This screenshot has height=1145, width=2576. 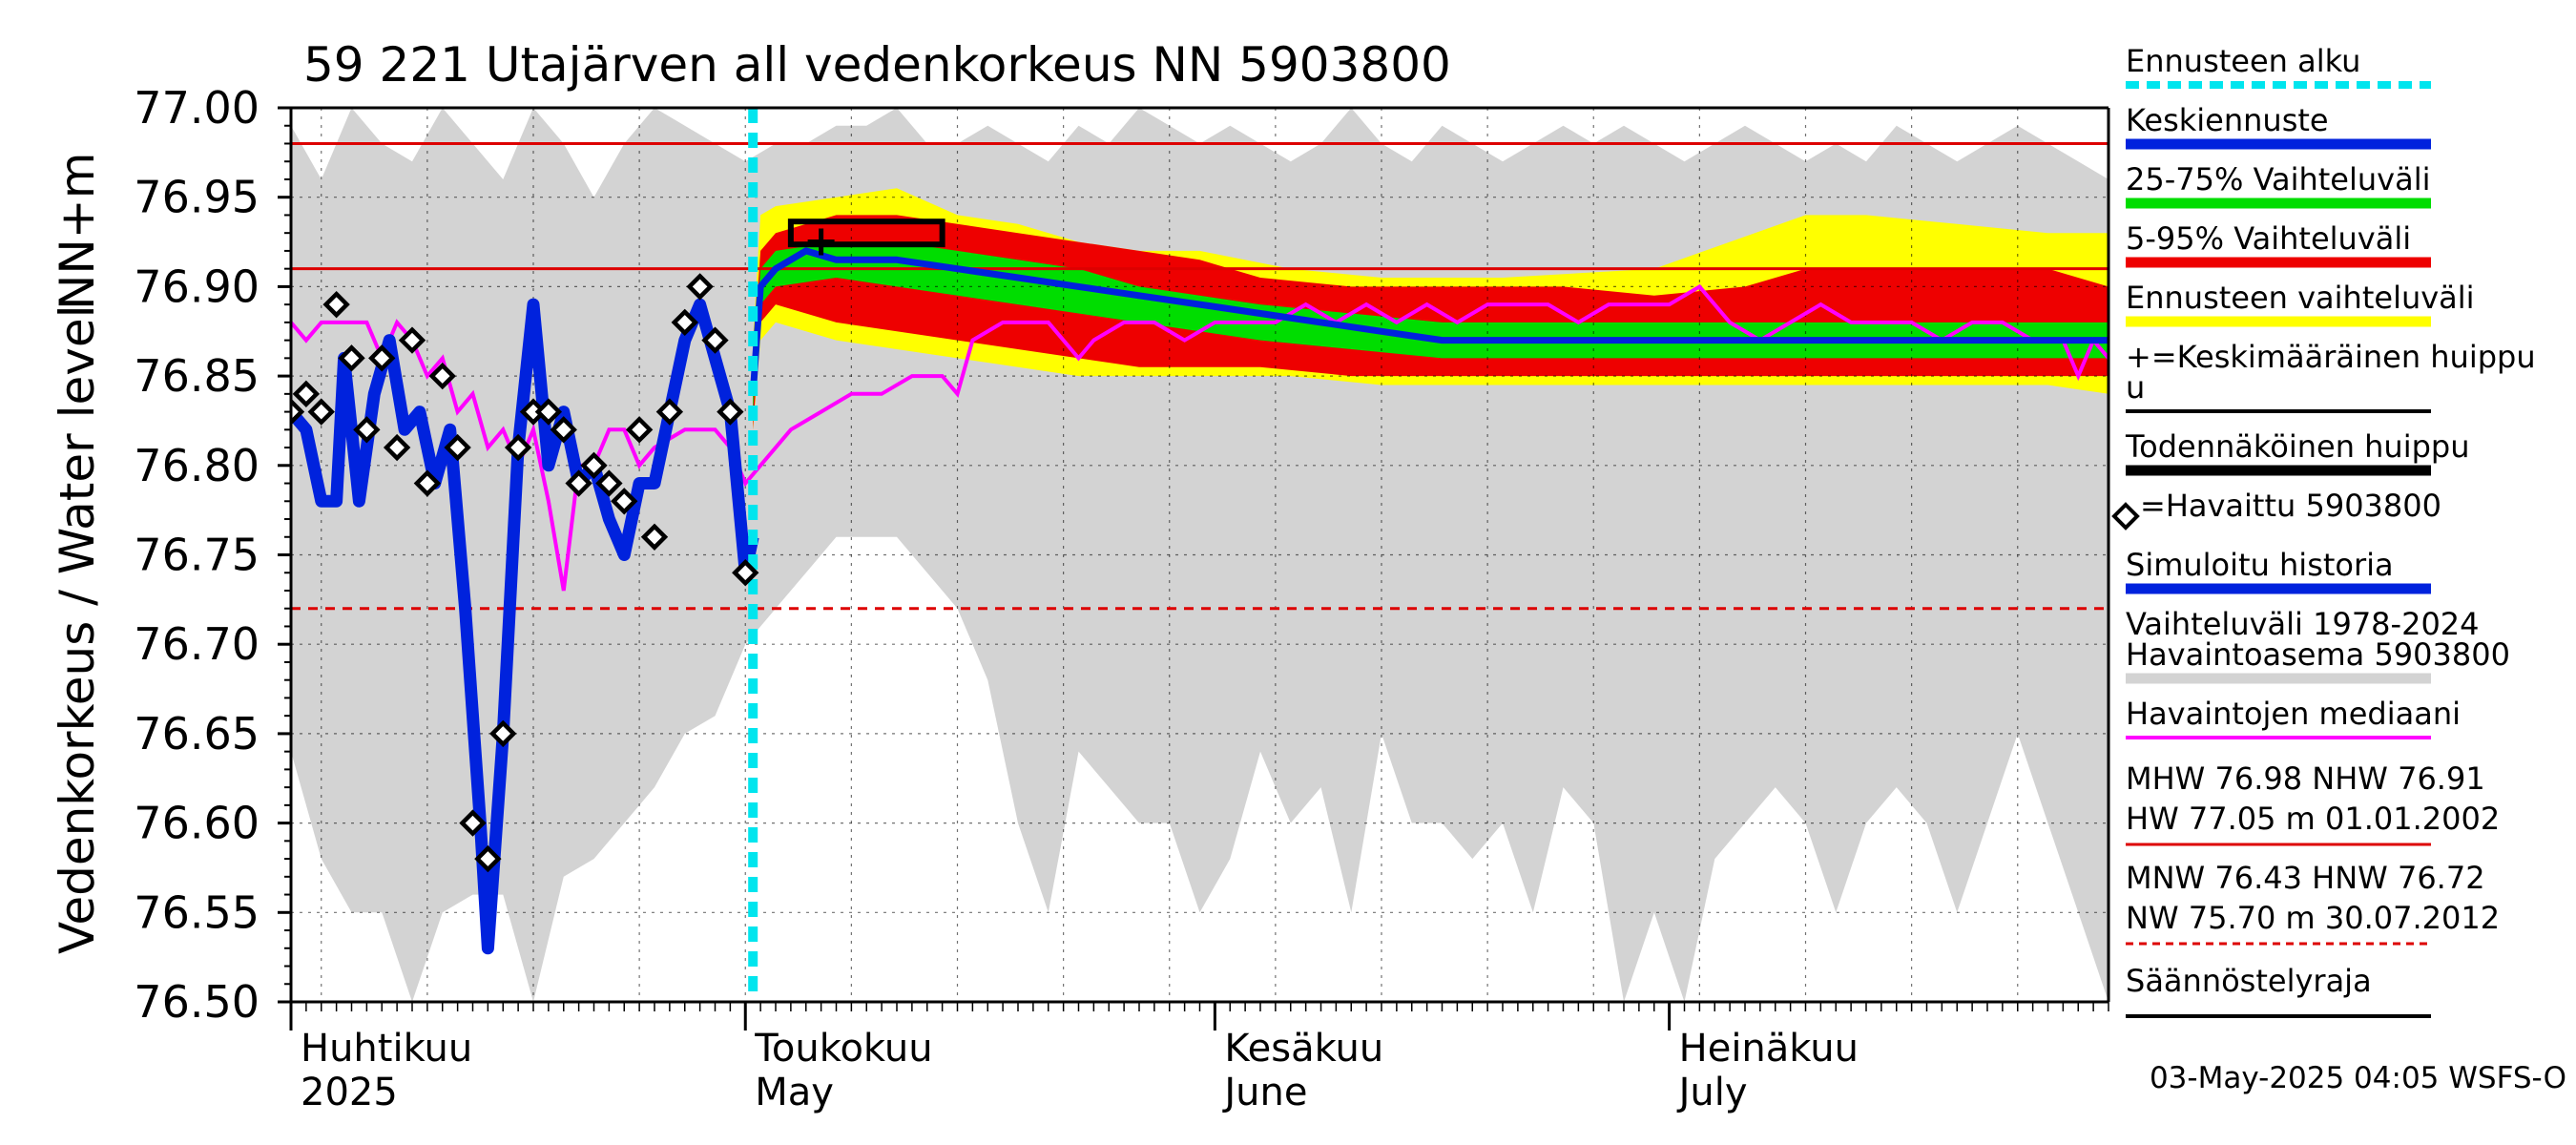 What do you see at coordinates (866, 233) in the screenshot?
I see `probable-peak-box` at bounding box center [866, 233].